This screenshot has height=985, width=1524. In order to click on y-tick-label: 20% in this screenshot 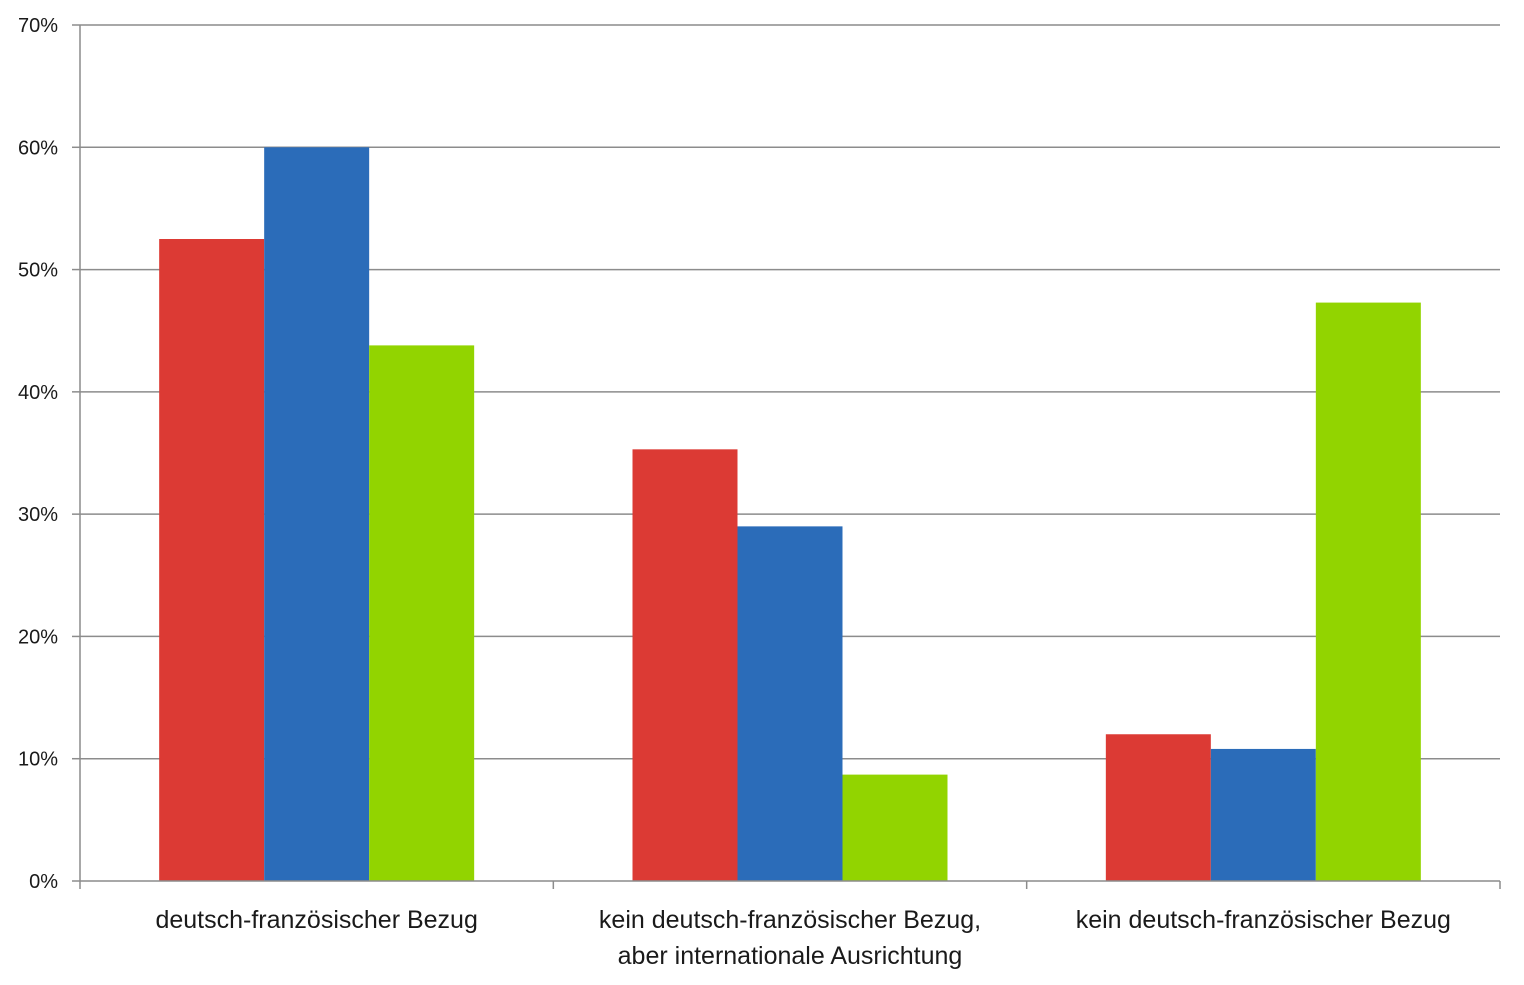, I will do `click(38, 637)`.